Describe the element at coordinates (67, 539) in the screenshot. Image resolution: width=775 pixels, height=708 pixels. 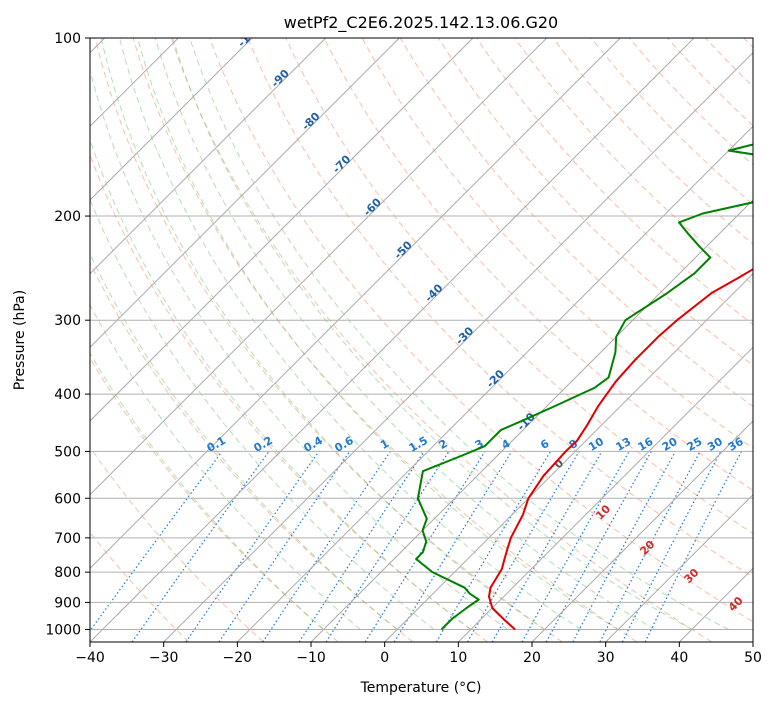
I see `y-tick-label: 700` at that location.